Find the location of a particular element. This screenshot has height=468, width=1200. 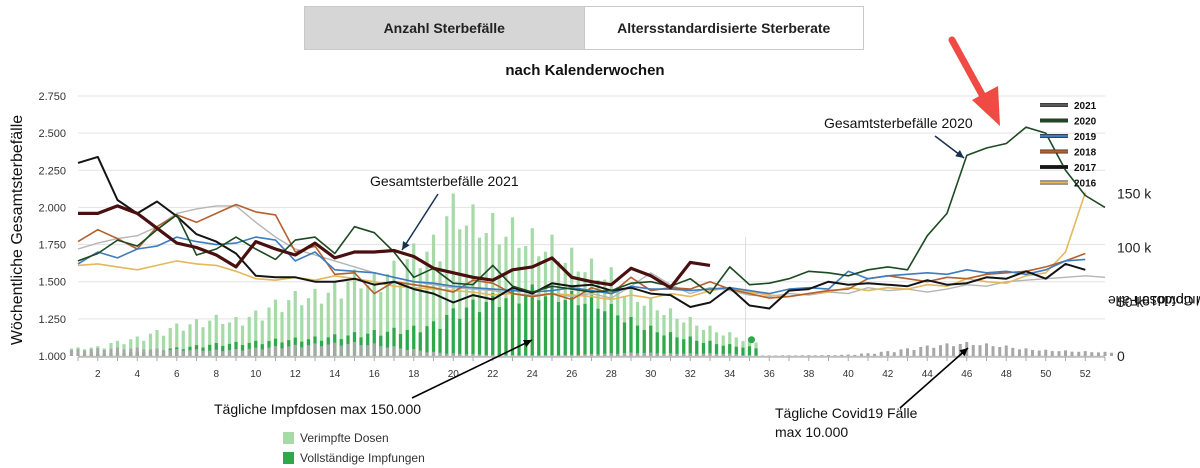

red-arrow-shaft is located at coordinates (968, 70).